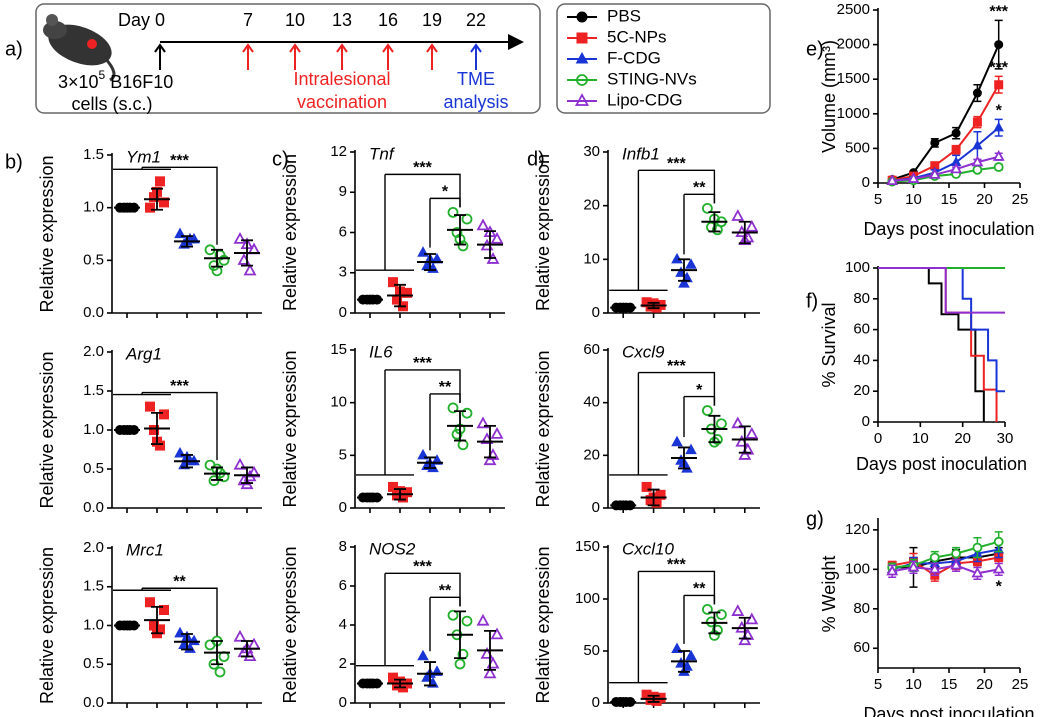 This screenshot has height=717, width=1050. Describe the element at coordinates (338, 151) in the screenshot. I see `y-tick-label: 12` at that location.